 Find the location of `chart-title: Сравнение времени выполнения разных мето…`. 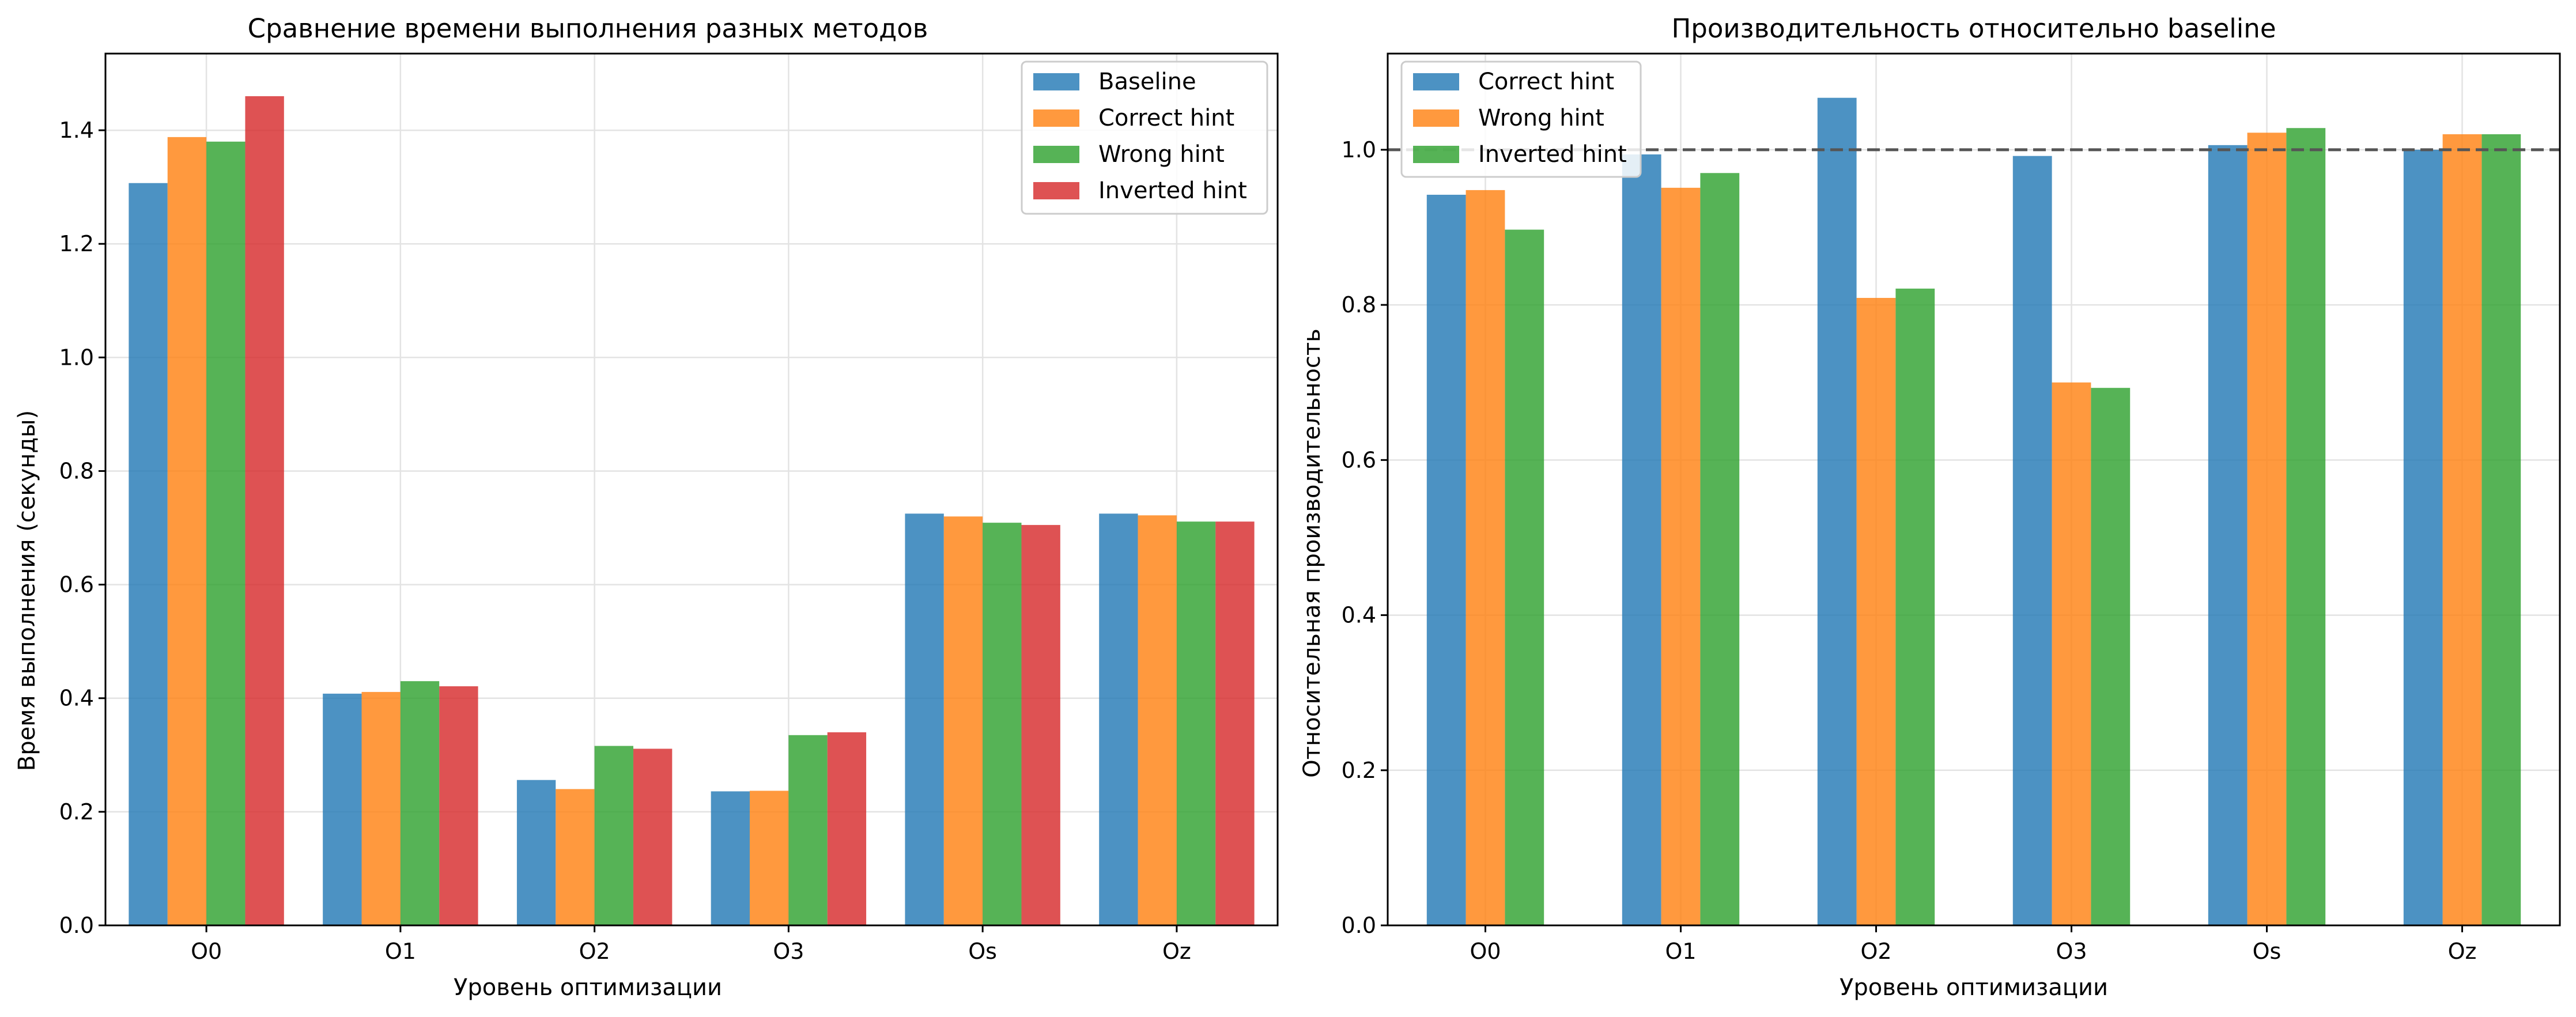

chart-title: Сравнение времени выполнения разных мето… is located at coordinates (588, 28).